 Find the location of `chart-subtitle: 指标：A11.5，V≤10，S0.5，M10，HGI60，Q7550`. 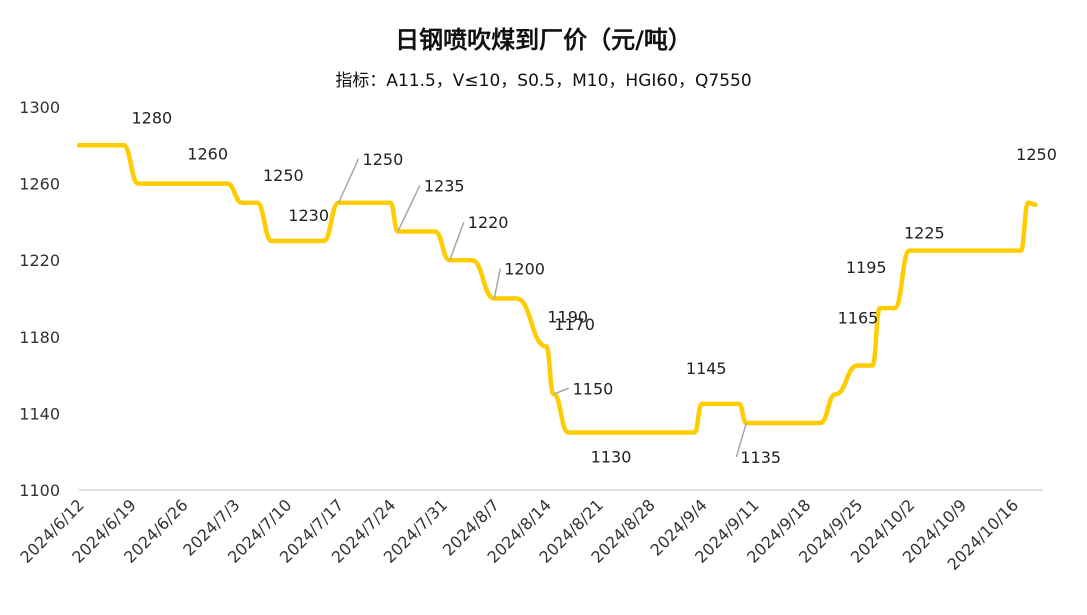

chart-subtitle: 指标：A11.5，V≤10，S0.5，M10，HGI60，Q7550 is located at coordinates (543, 81).